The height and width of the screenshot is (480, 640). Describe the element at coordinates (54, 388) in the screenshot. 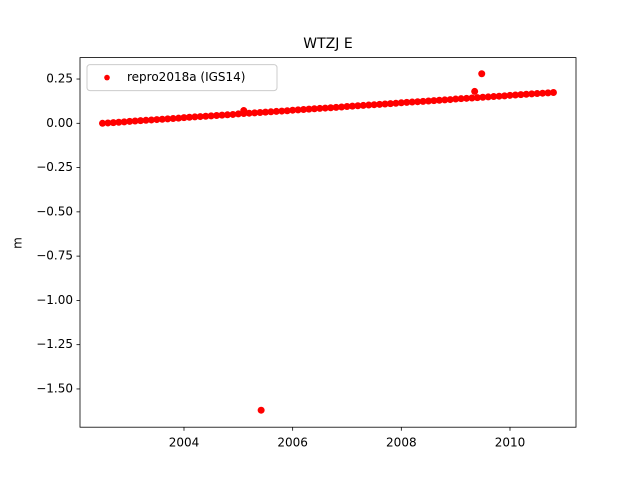

I see `y-tick-label: −1.50` at that location.